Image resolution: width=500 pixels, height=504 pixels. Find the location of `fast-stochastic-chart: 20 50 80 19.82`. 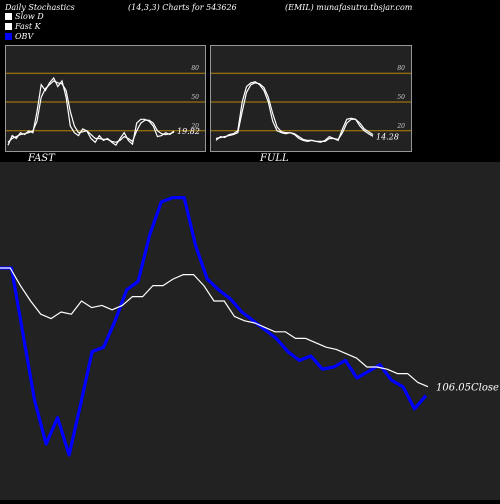

fast-stochastic-chart: 20 50 80 19.82 is located at coordinates (105, 106).